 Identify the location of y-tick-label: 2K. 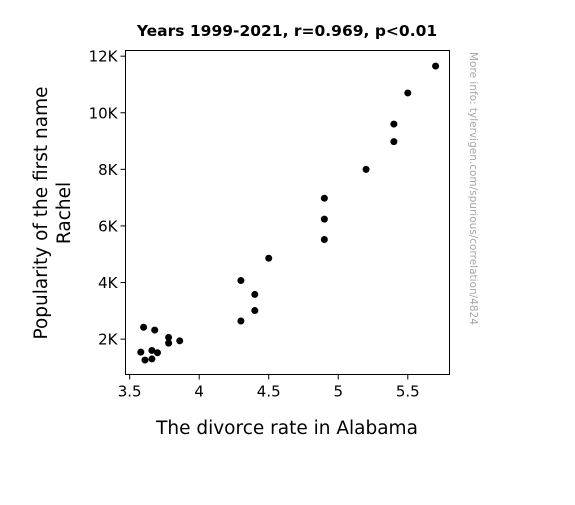
(108, 340).